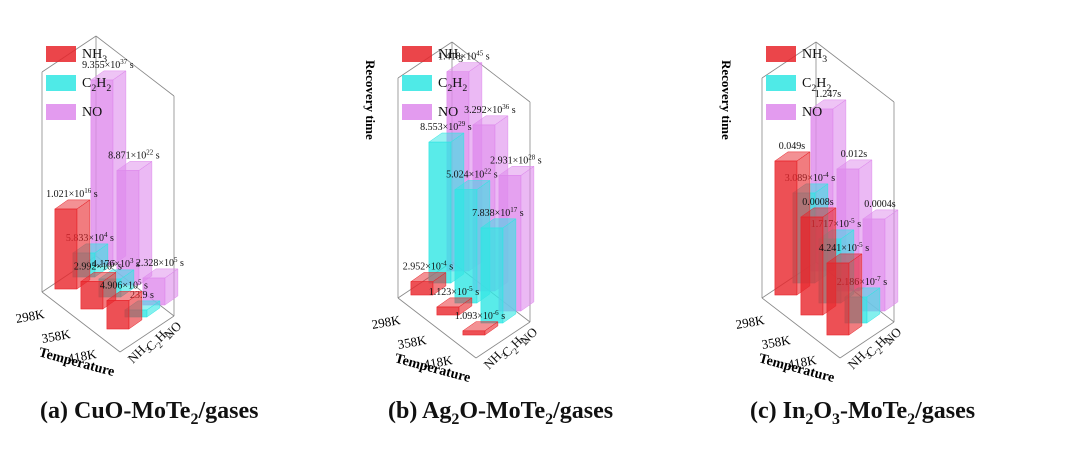 The height and width of the screenshot is (458, 1080). I want to click on value-label: 0.0008s, so click(818, 202).